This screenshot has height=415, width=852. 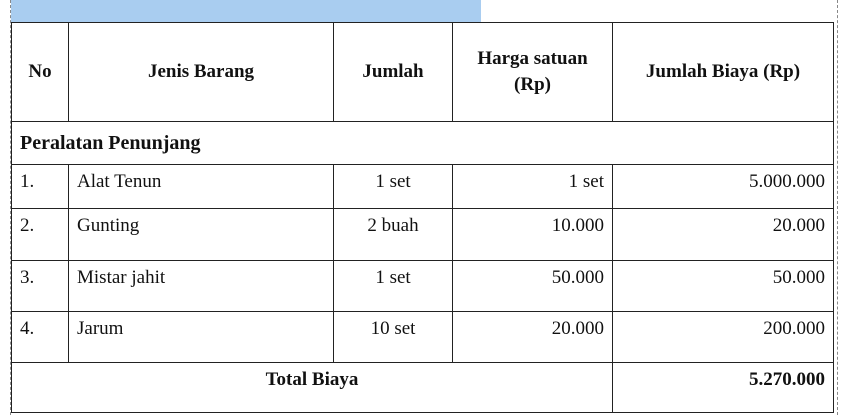 I want to click on cell-no: 3., so click(x=40, y=286).